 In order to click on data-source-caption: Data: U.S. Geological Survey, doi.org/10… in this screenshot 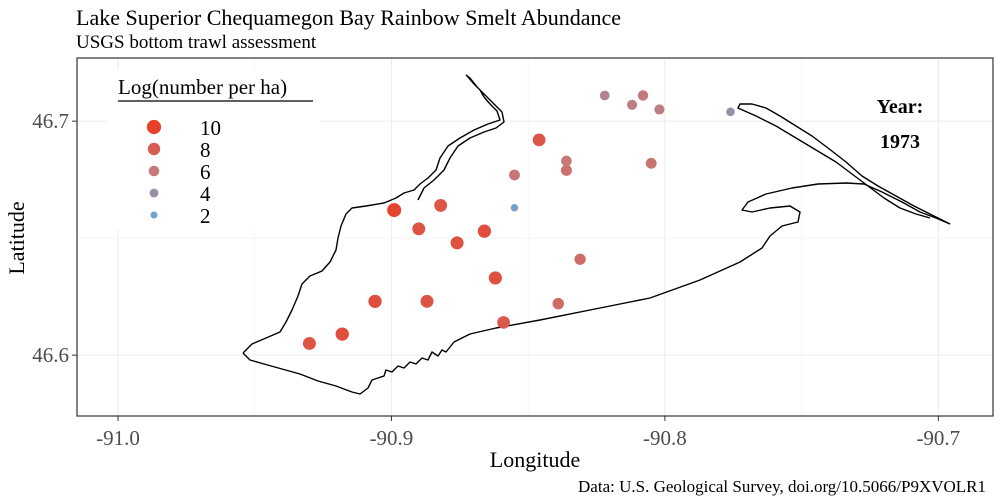, I will do `click(782, 486)`.